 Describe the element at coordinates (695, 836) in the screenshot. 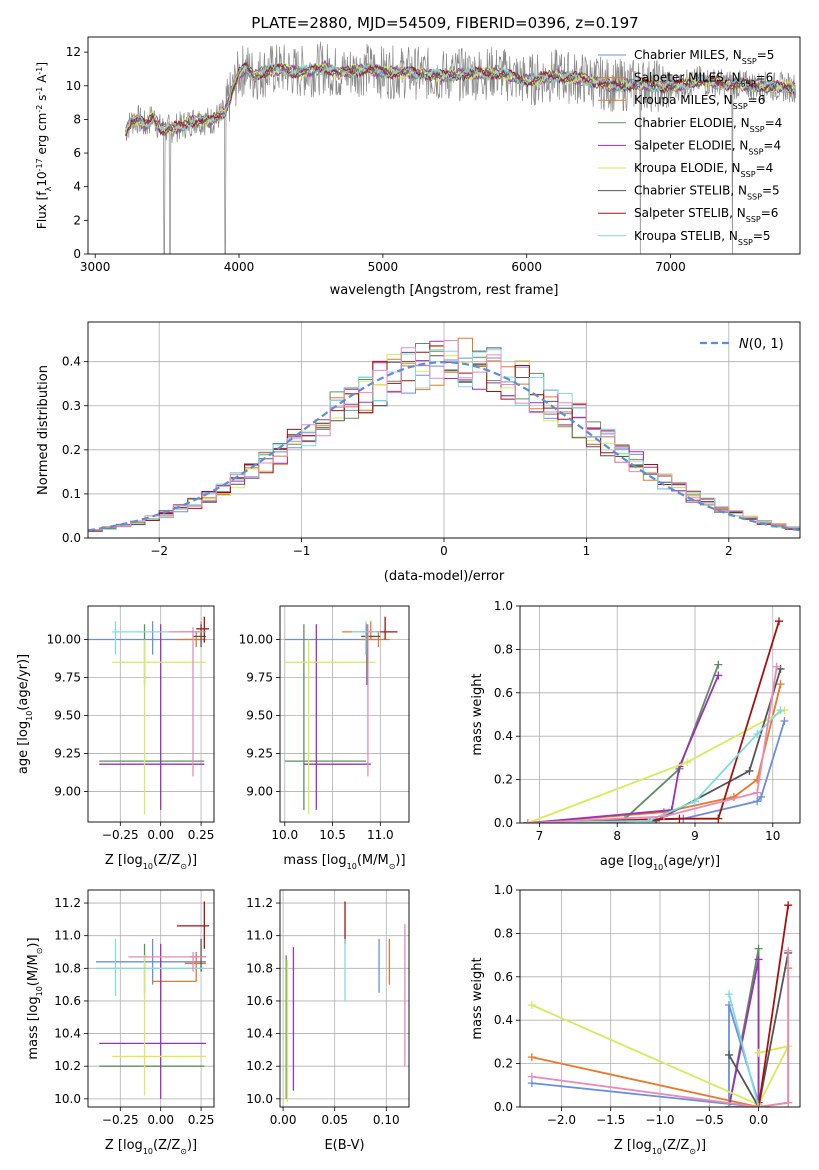

I see `x-tick-label: 9` at that location.